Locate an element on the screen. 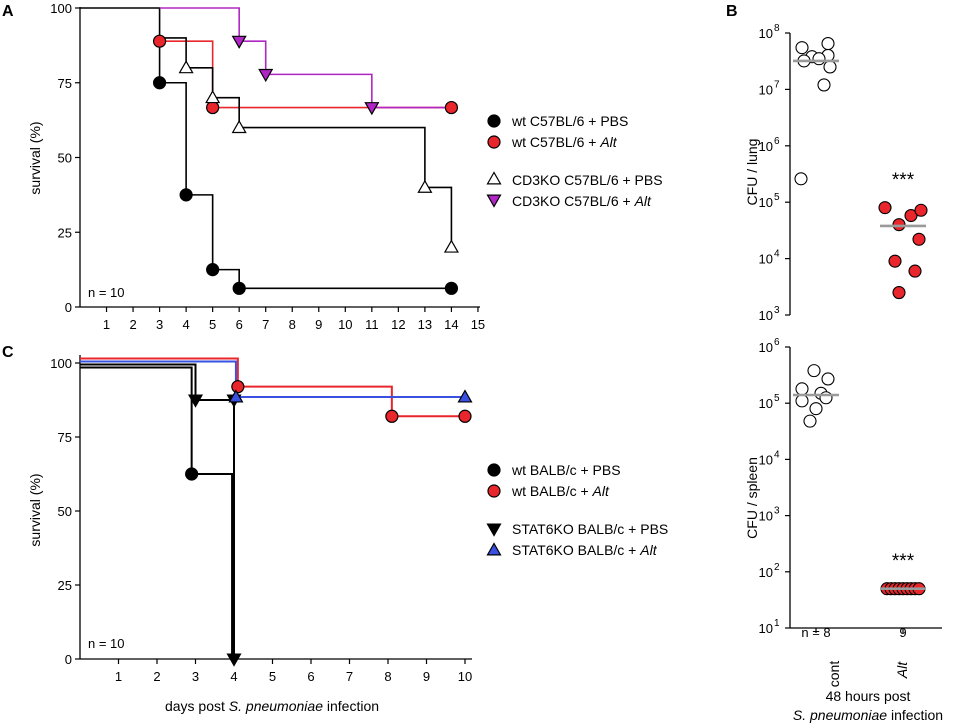  a-xtick-label: 15 is located at coordinates (478, 324).